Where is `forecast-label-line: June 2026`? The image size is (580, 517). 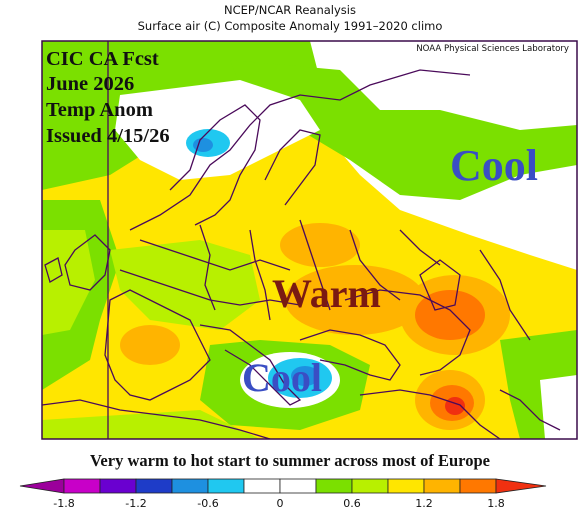
forecast-label-line: June 2026 is located at coordinates (90, 84).